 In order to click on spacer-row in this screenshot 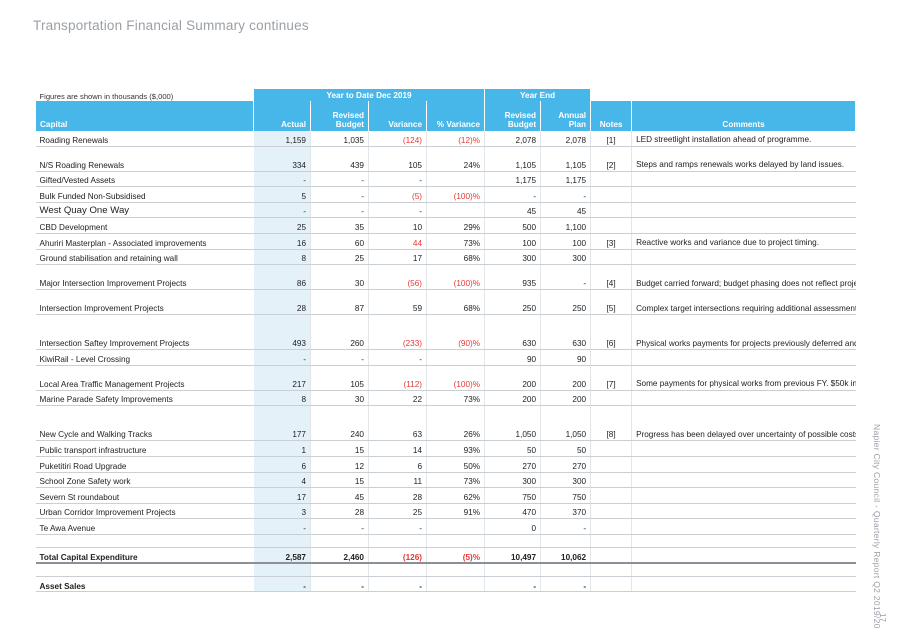, I will do `click(445, 541)`.